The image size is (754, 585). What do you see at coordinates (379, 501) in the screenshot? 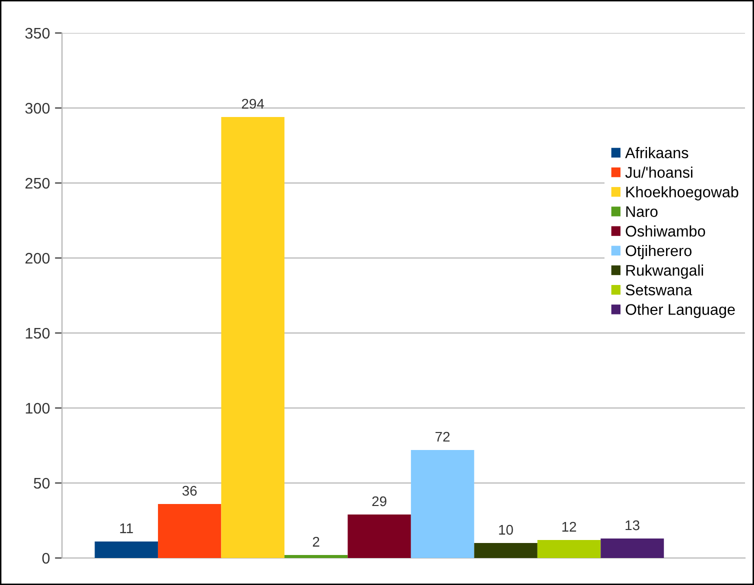
I see `data-label: 29` at bounding box center [379, 501].